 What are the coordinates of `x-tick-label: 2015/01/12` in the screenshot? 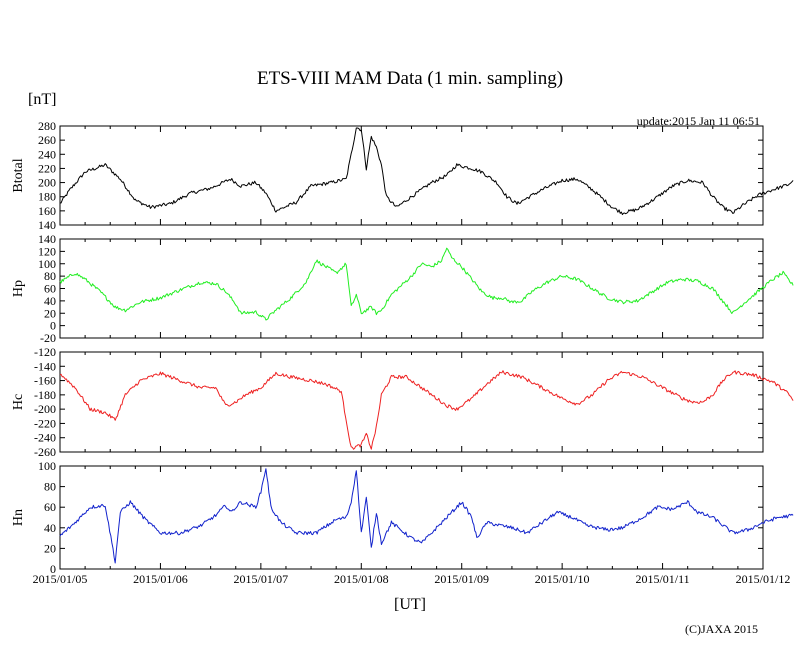 It's located at (763, 579).